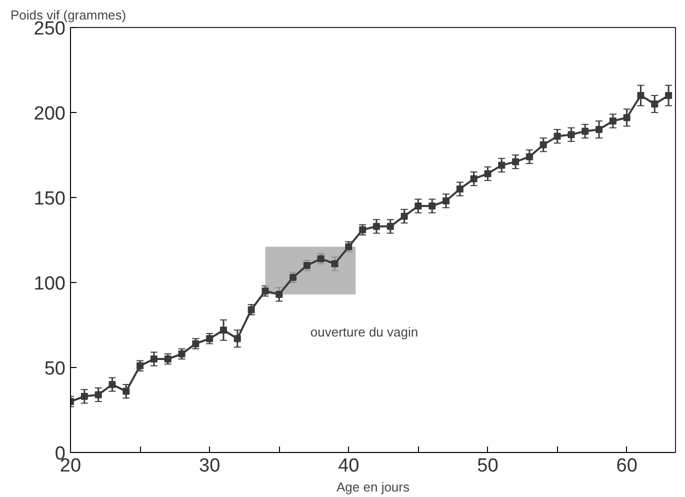 The image size is (685, 497). What do you see at coordinates (50, 284) in the screenshot?
I see `y-tick-label: 100` at bounding box center [50, 284].